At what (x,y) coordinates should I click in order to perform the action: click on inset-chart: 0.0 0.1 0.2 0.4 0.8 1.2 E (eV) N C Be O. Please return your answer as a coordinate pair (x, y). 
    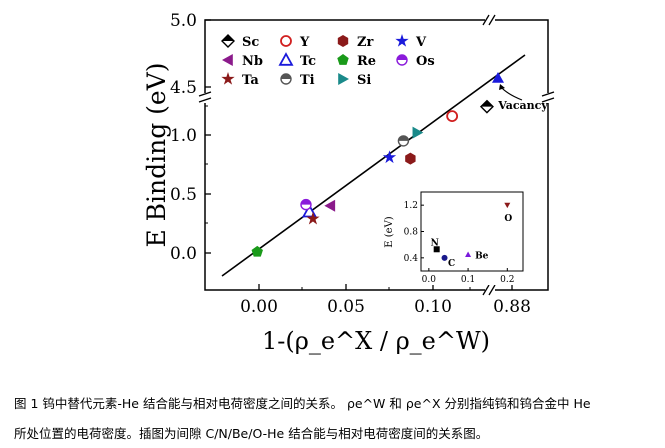
    Looking at the image, I should click on (452, 235).